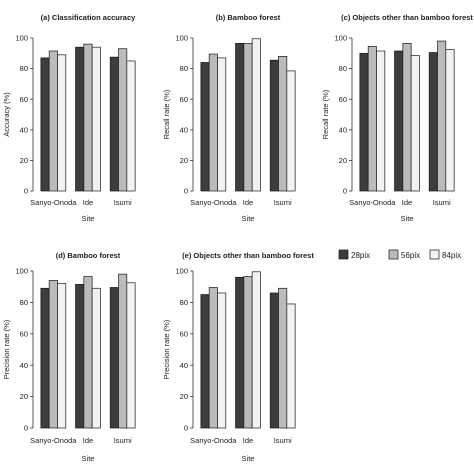  I want to click on y-axis-label: Precision rate (%), so click(166, 349).